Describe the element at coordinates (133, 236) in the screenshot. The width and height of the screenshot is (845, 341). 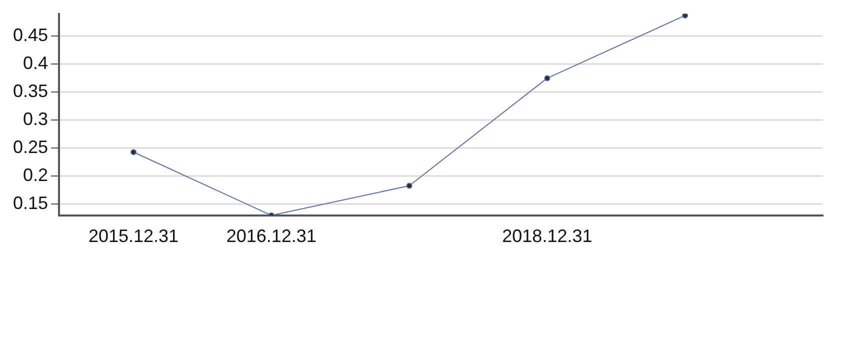
I see `x-tick-label: 2015.12.31` at that location.